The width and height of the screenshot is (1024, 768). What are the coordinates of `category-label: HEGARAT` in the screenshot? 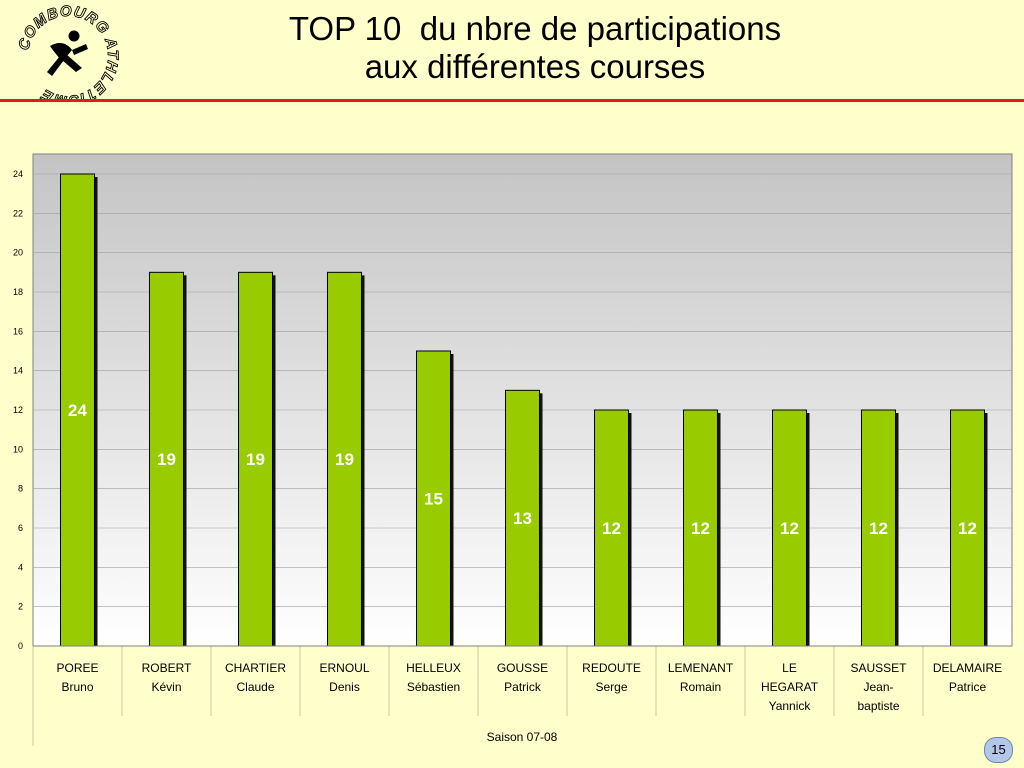 It's located at (790, 687).